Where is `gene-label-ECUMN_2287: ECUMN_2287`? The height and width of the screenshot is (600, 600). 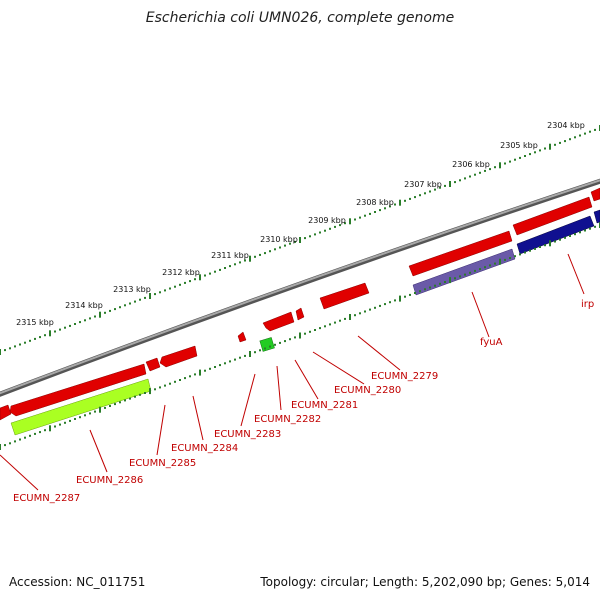
gene-label-ECUMN_2287: ECUMN_2287 is located at coordinates (46, 498).